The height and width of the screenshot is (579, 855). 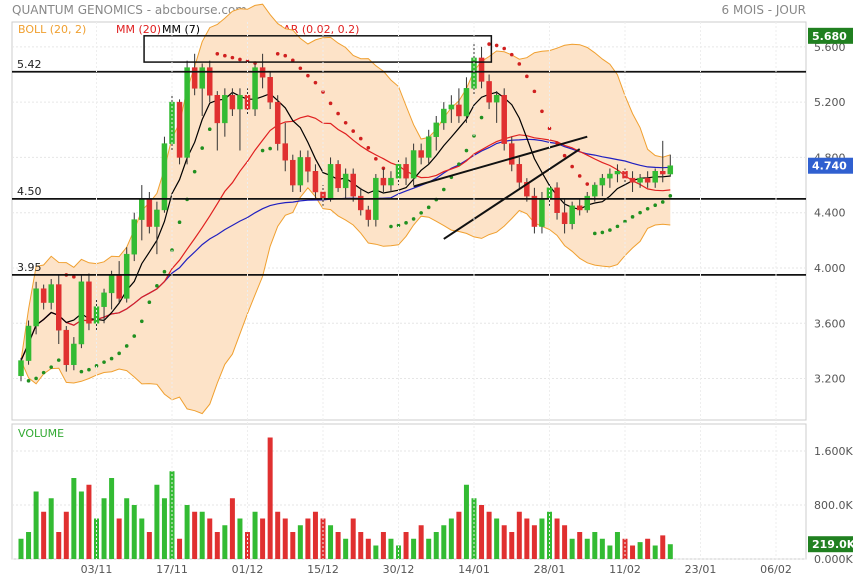 What do you see at coordinates (399, 569) in the screenshot?
I see `date-tick-label: 30/12` at bounding box center [399, 569].